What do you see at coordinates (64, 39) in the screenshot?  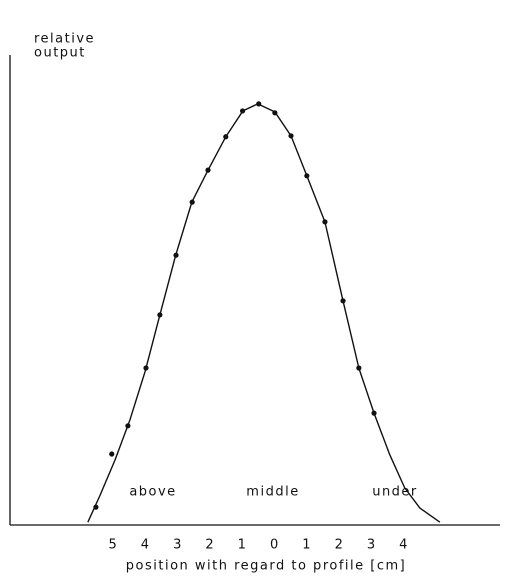 I see `y-axis-label: relative` at bounding box center [64, 39].